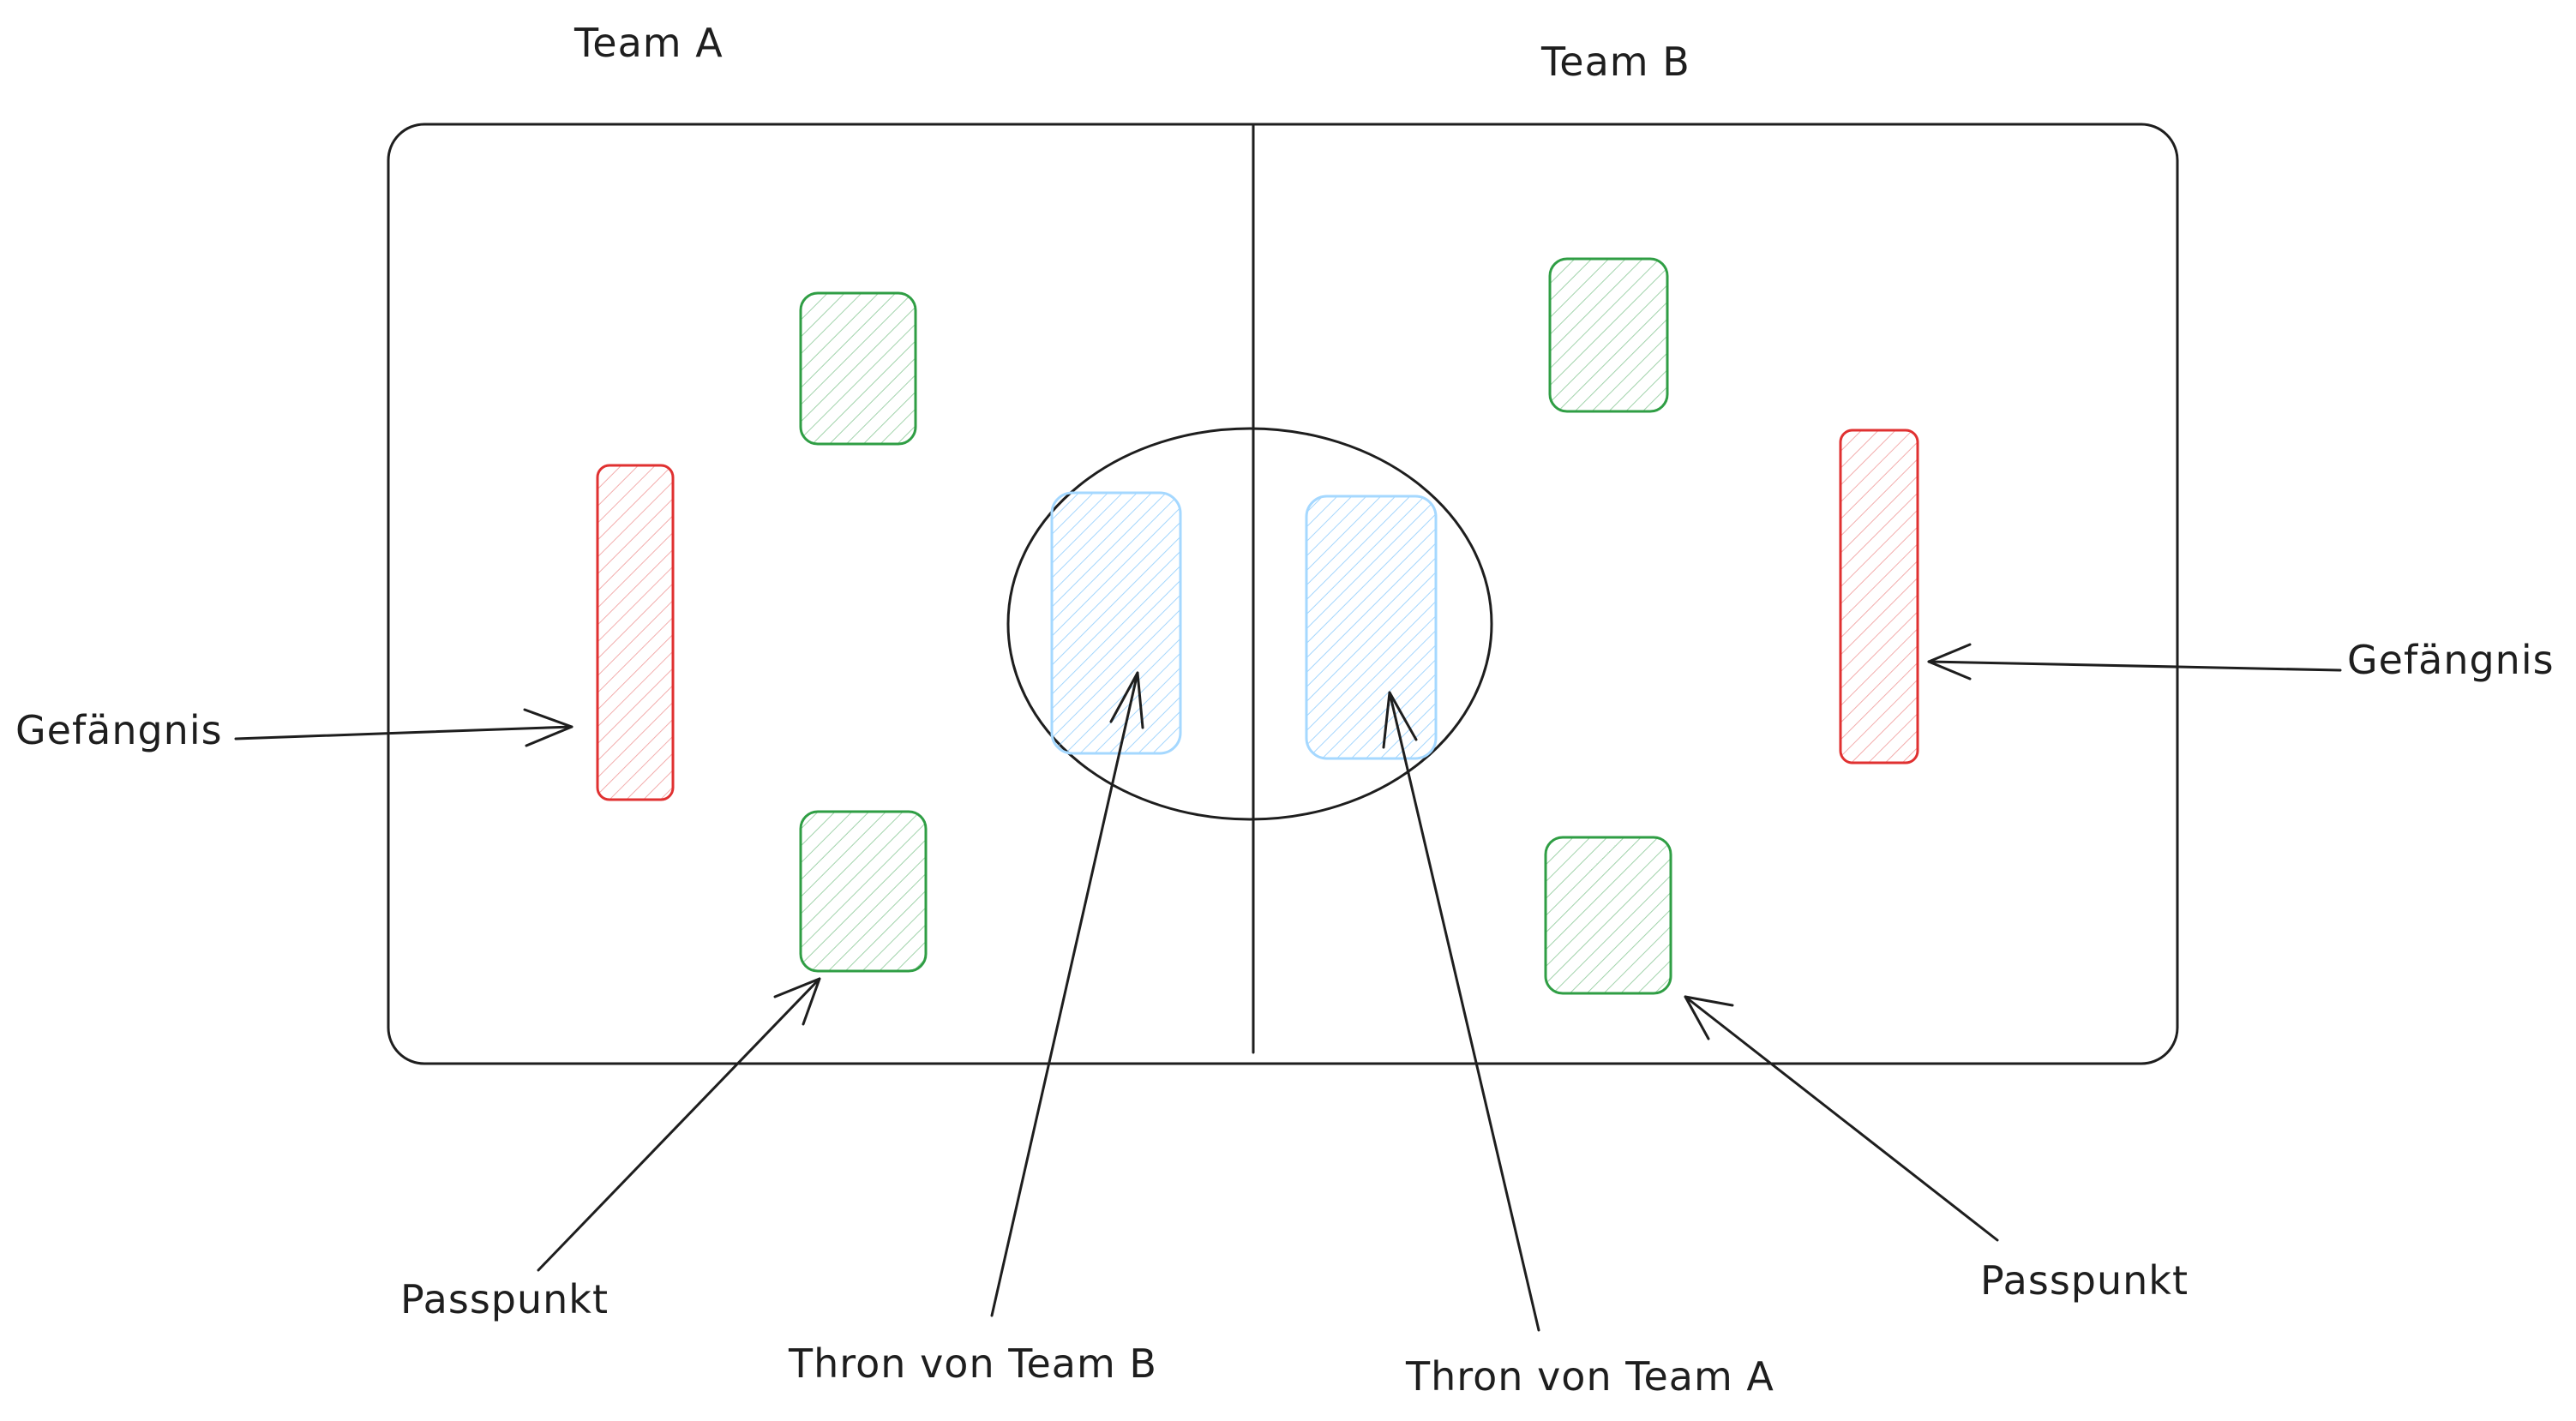  What do you see at coordinates (2451, 660) in the screenshot?
I see `label-jail-right: Gefängnis` at bounding box center [2451, 660].